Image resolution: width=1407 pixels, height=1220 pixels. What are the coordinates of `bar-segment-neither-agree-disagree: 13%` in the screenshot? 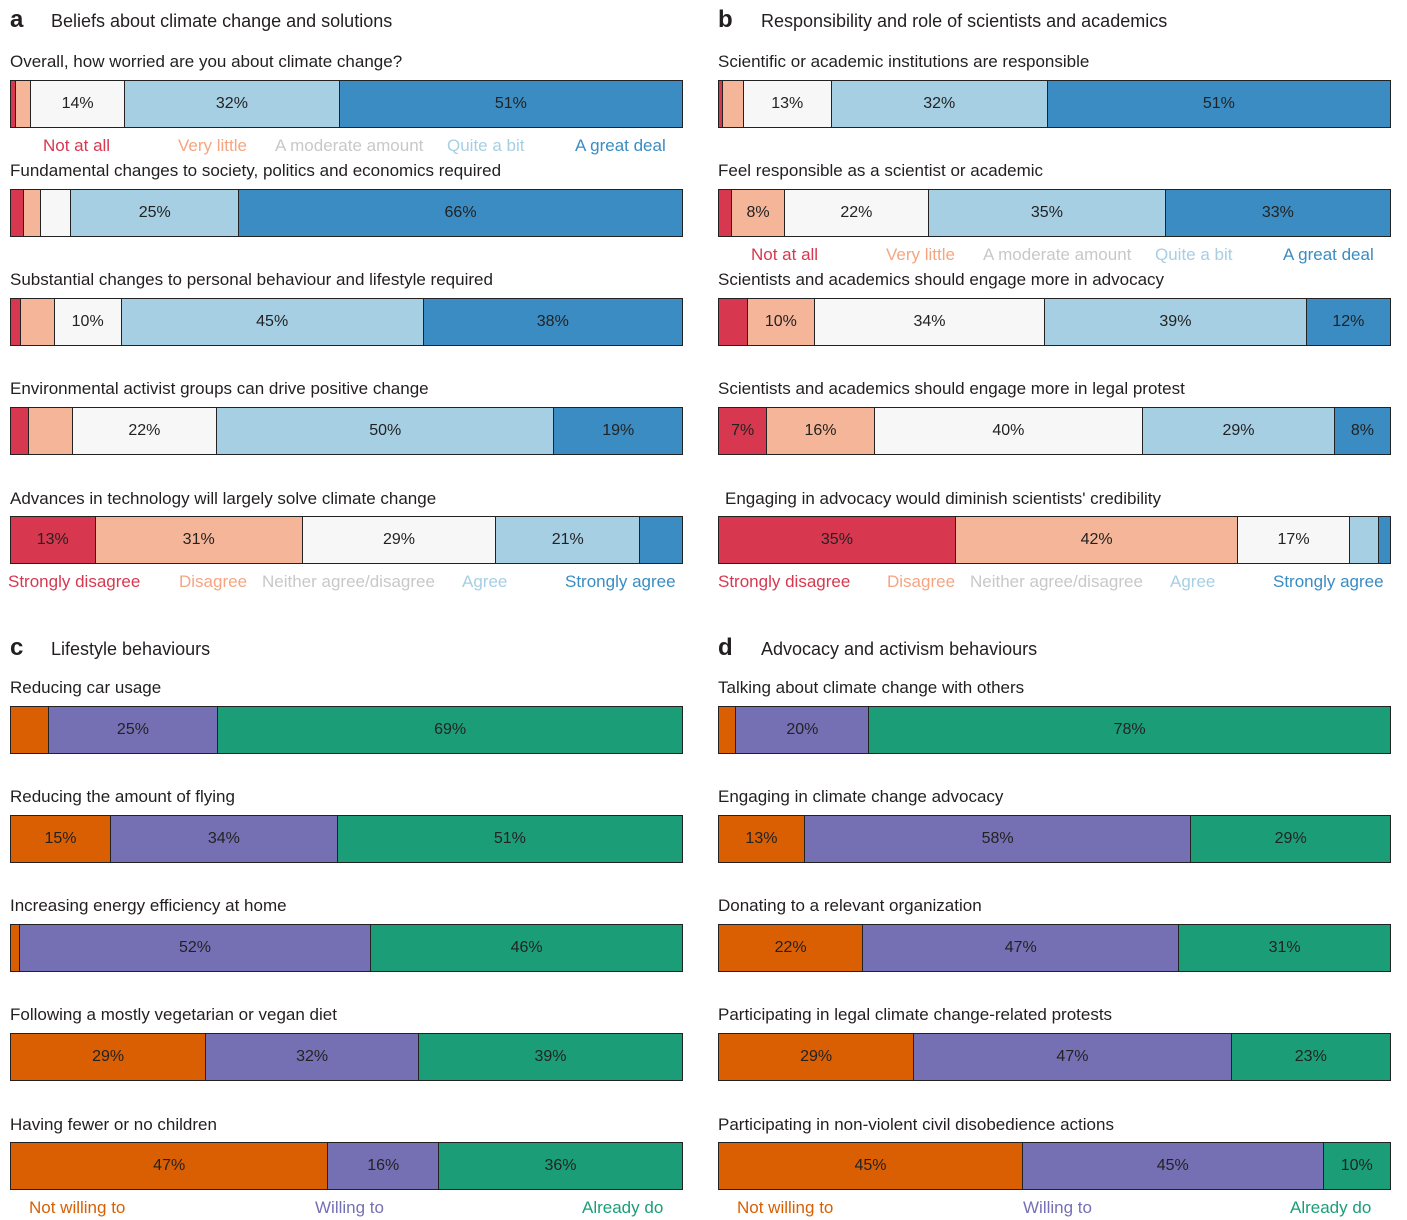 It's located at (787, 104).